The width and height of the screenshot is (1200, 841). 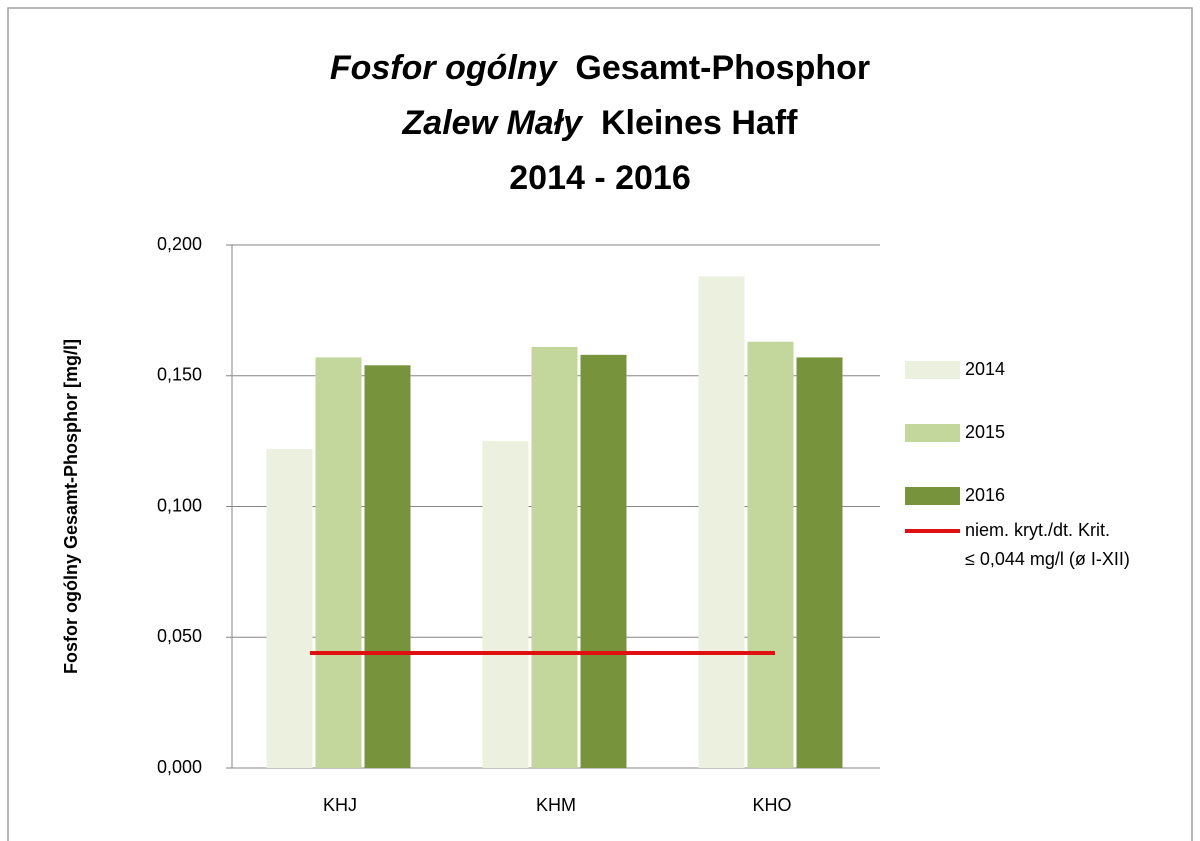 What do you see at coordinates (985, 432) in the screenshot?
I see `legend-label: 2015` at bounding box center [985, 432].